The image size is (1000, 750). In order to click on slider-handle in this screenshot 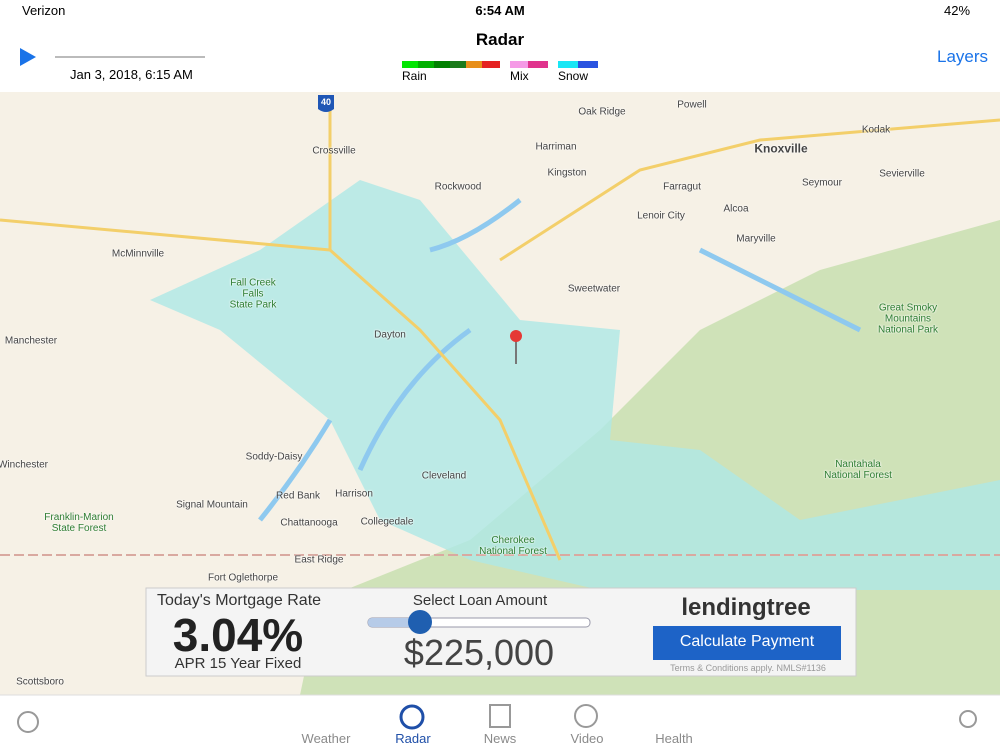, I will do `click(420, 622)`.